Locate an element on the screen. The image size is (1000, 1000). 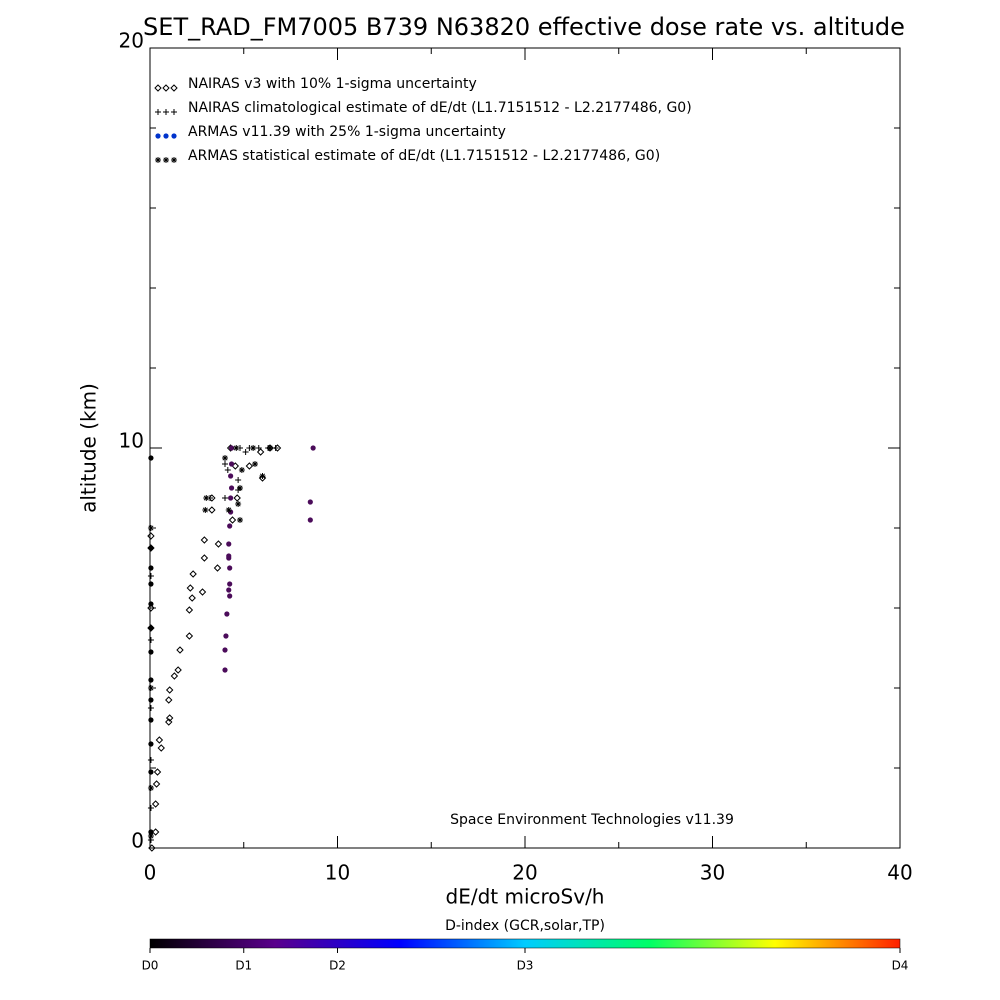
x-axis-label: dE/dt microSv/h is located at coordinates (525, 897).